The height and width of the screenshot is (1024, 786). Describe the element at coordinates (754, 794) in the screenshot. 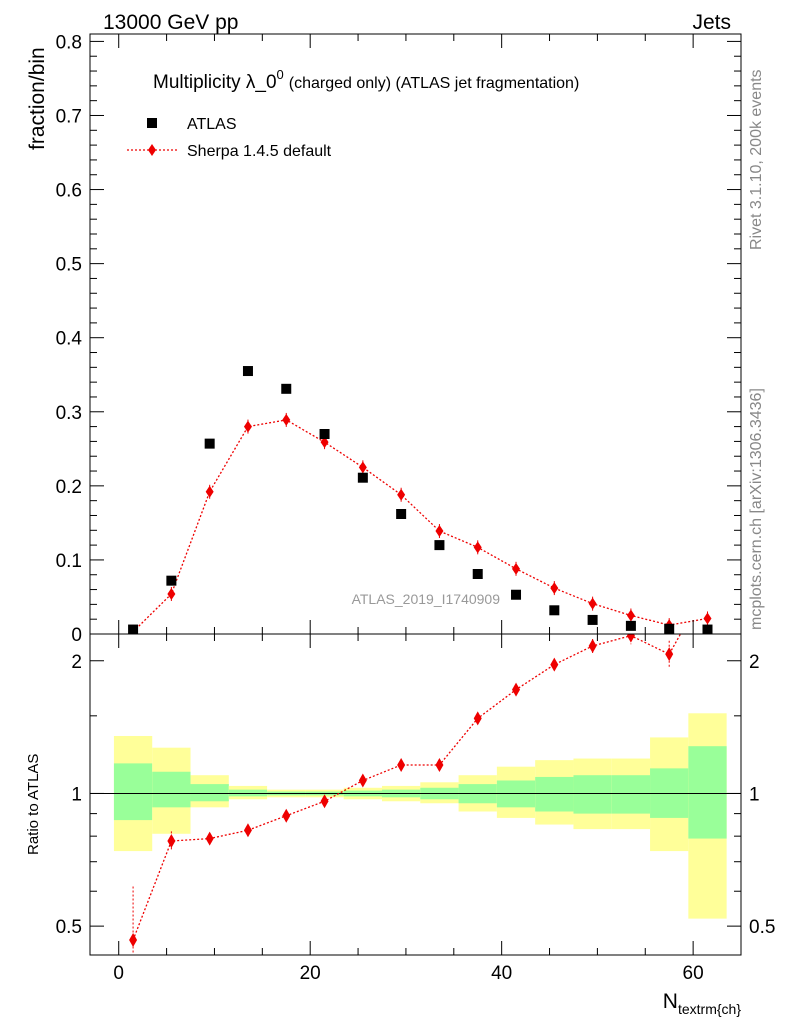

I see `ratio-ytick-label-right: 1` at that location.